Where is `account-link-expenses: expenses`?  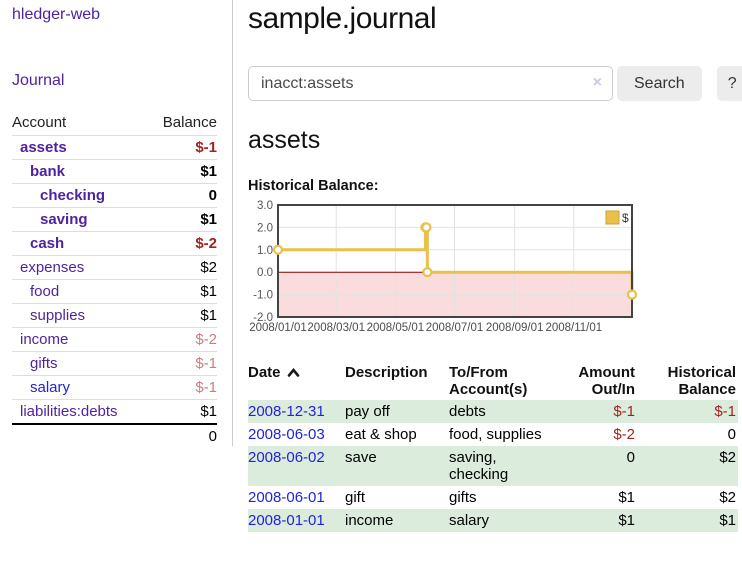
account-link-expenses: expenses is located at coordinates (52, 267).